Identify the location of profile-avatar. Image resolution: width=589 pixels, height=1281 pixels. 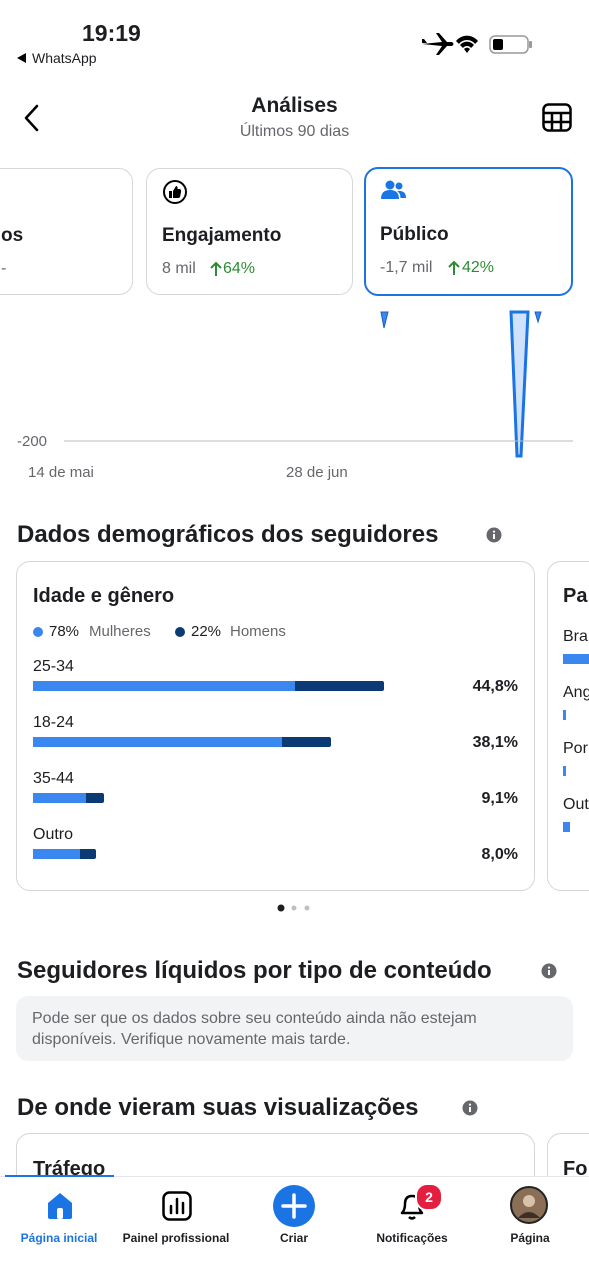
(529, 1205).